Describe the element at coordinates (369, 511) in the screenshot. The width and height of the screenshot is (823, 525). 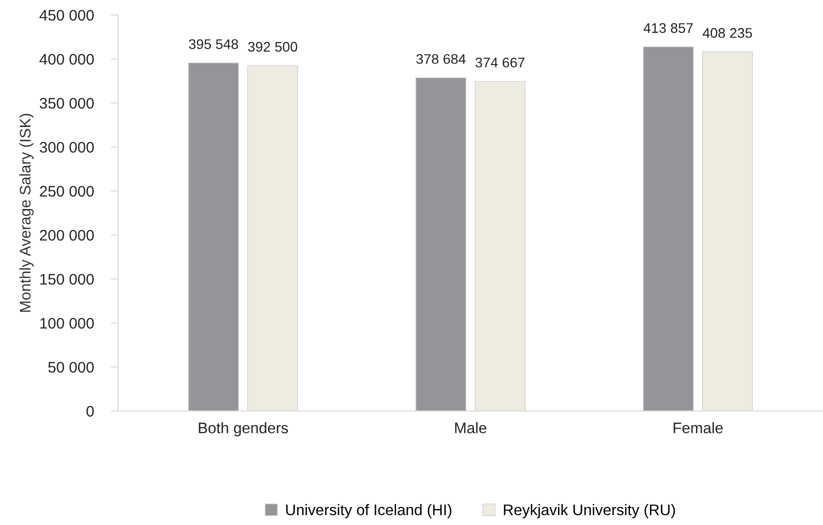
I see `legend-label: University of Iceland (HI)` at that location.